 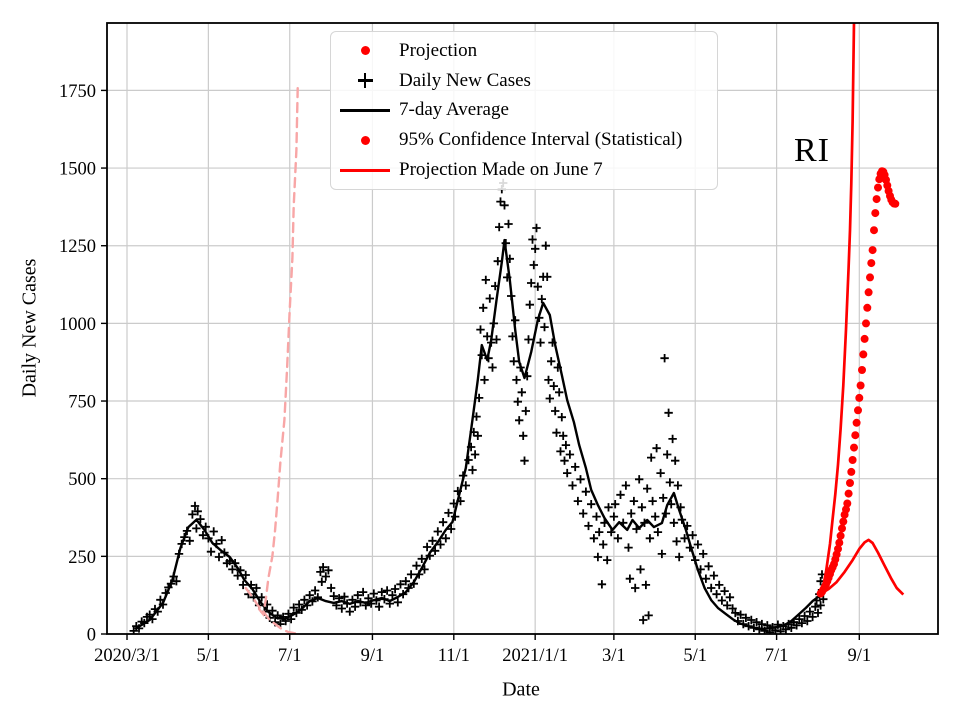 What do you see at coordinates (272, 610) in the screenshot?
I see `series-projection-made-on-june-7-lower-faded` at bounding box center [272, 610].